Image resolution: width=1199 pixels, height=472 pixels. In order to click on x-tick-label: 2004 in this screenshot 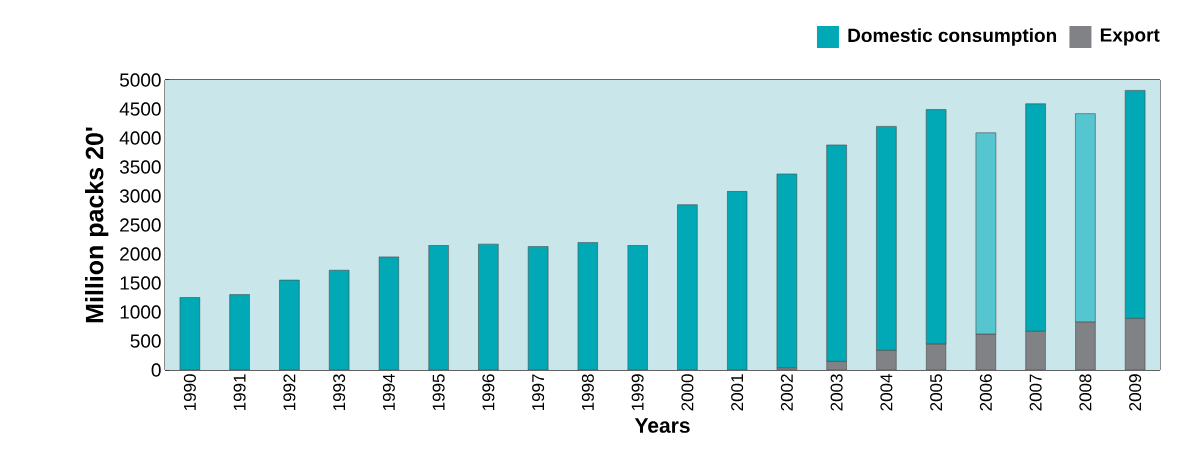, I will do `click(886, 392)`.